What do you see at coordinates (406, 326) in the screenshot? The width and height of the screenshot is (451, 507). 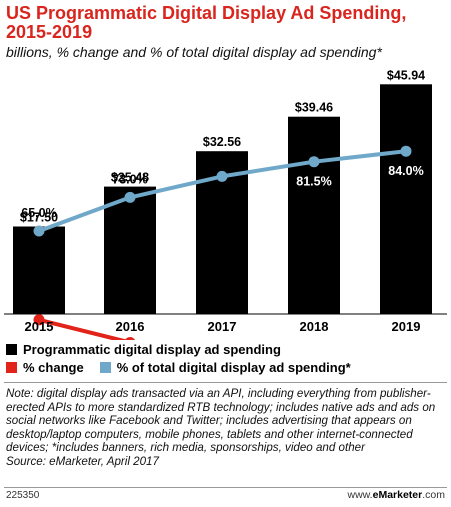 I see `x-tick-label-2019: 2019` at bounding box center [406, 326].